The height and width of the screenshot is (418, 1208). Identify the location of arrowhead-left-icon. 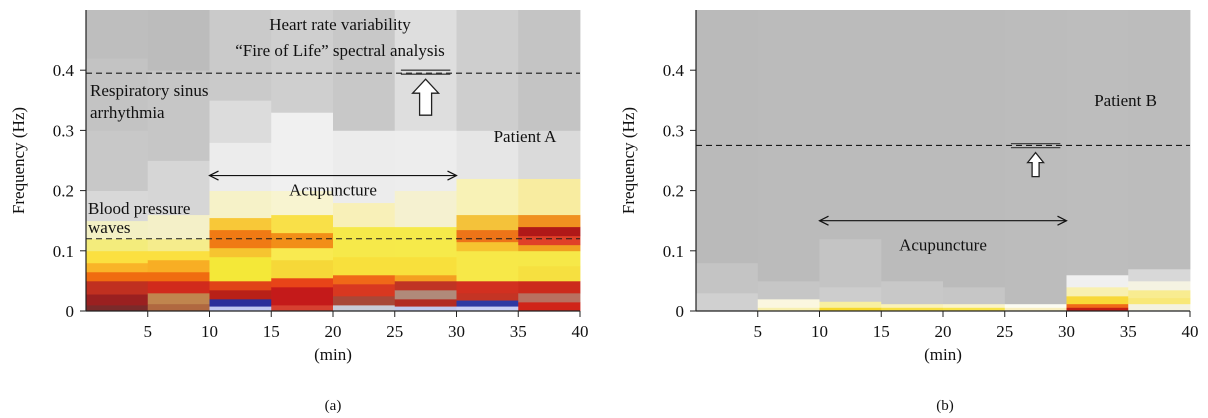
(213, 175).